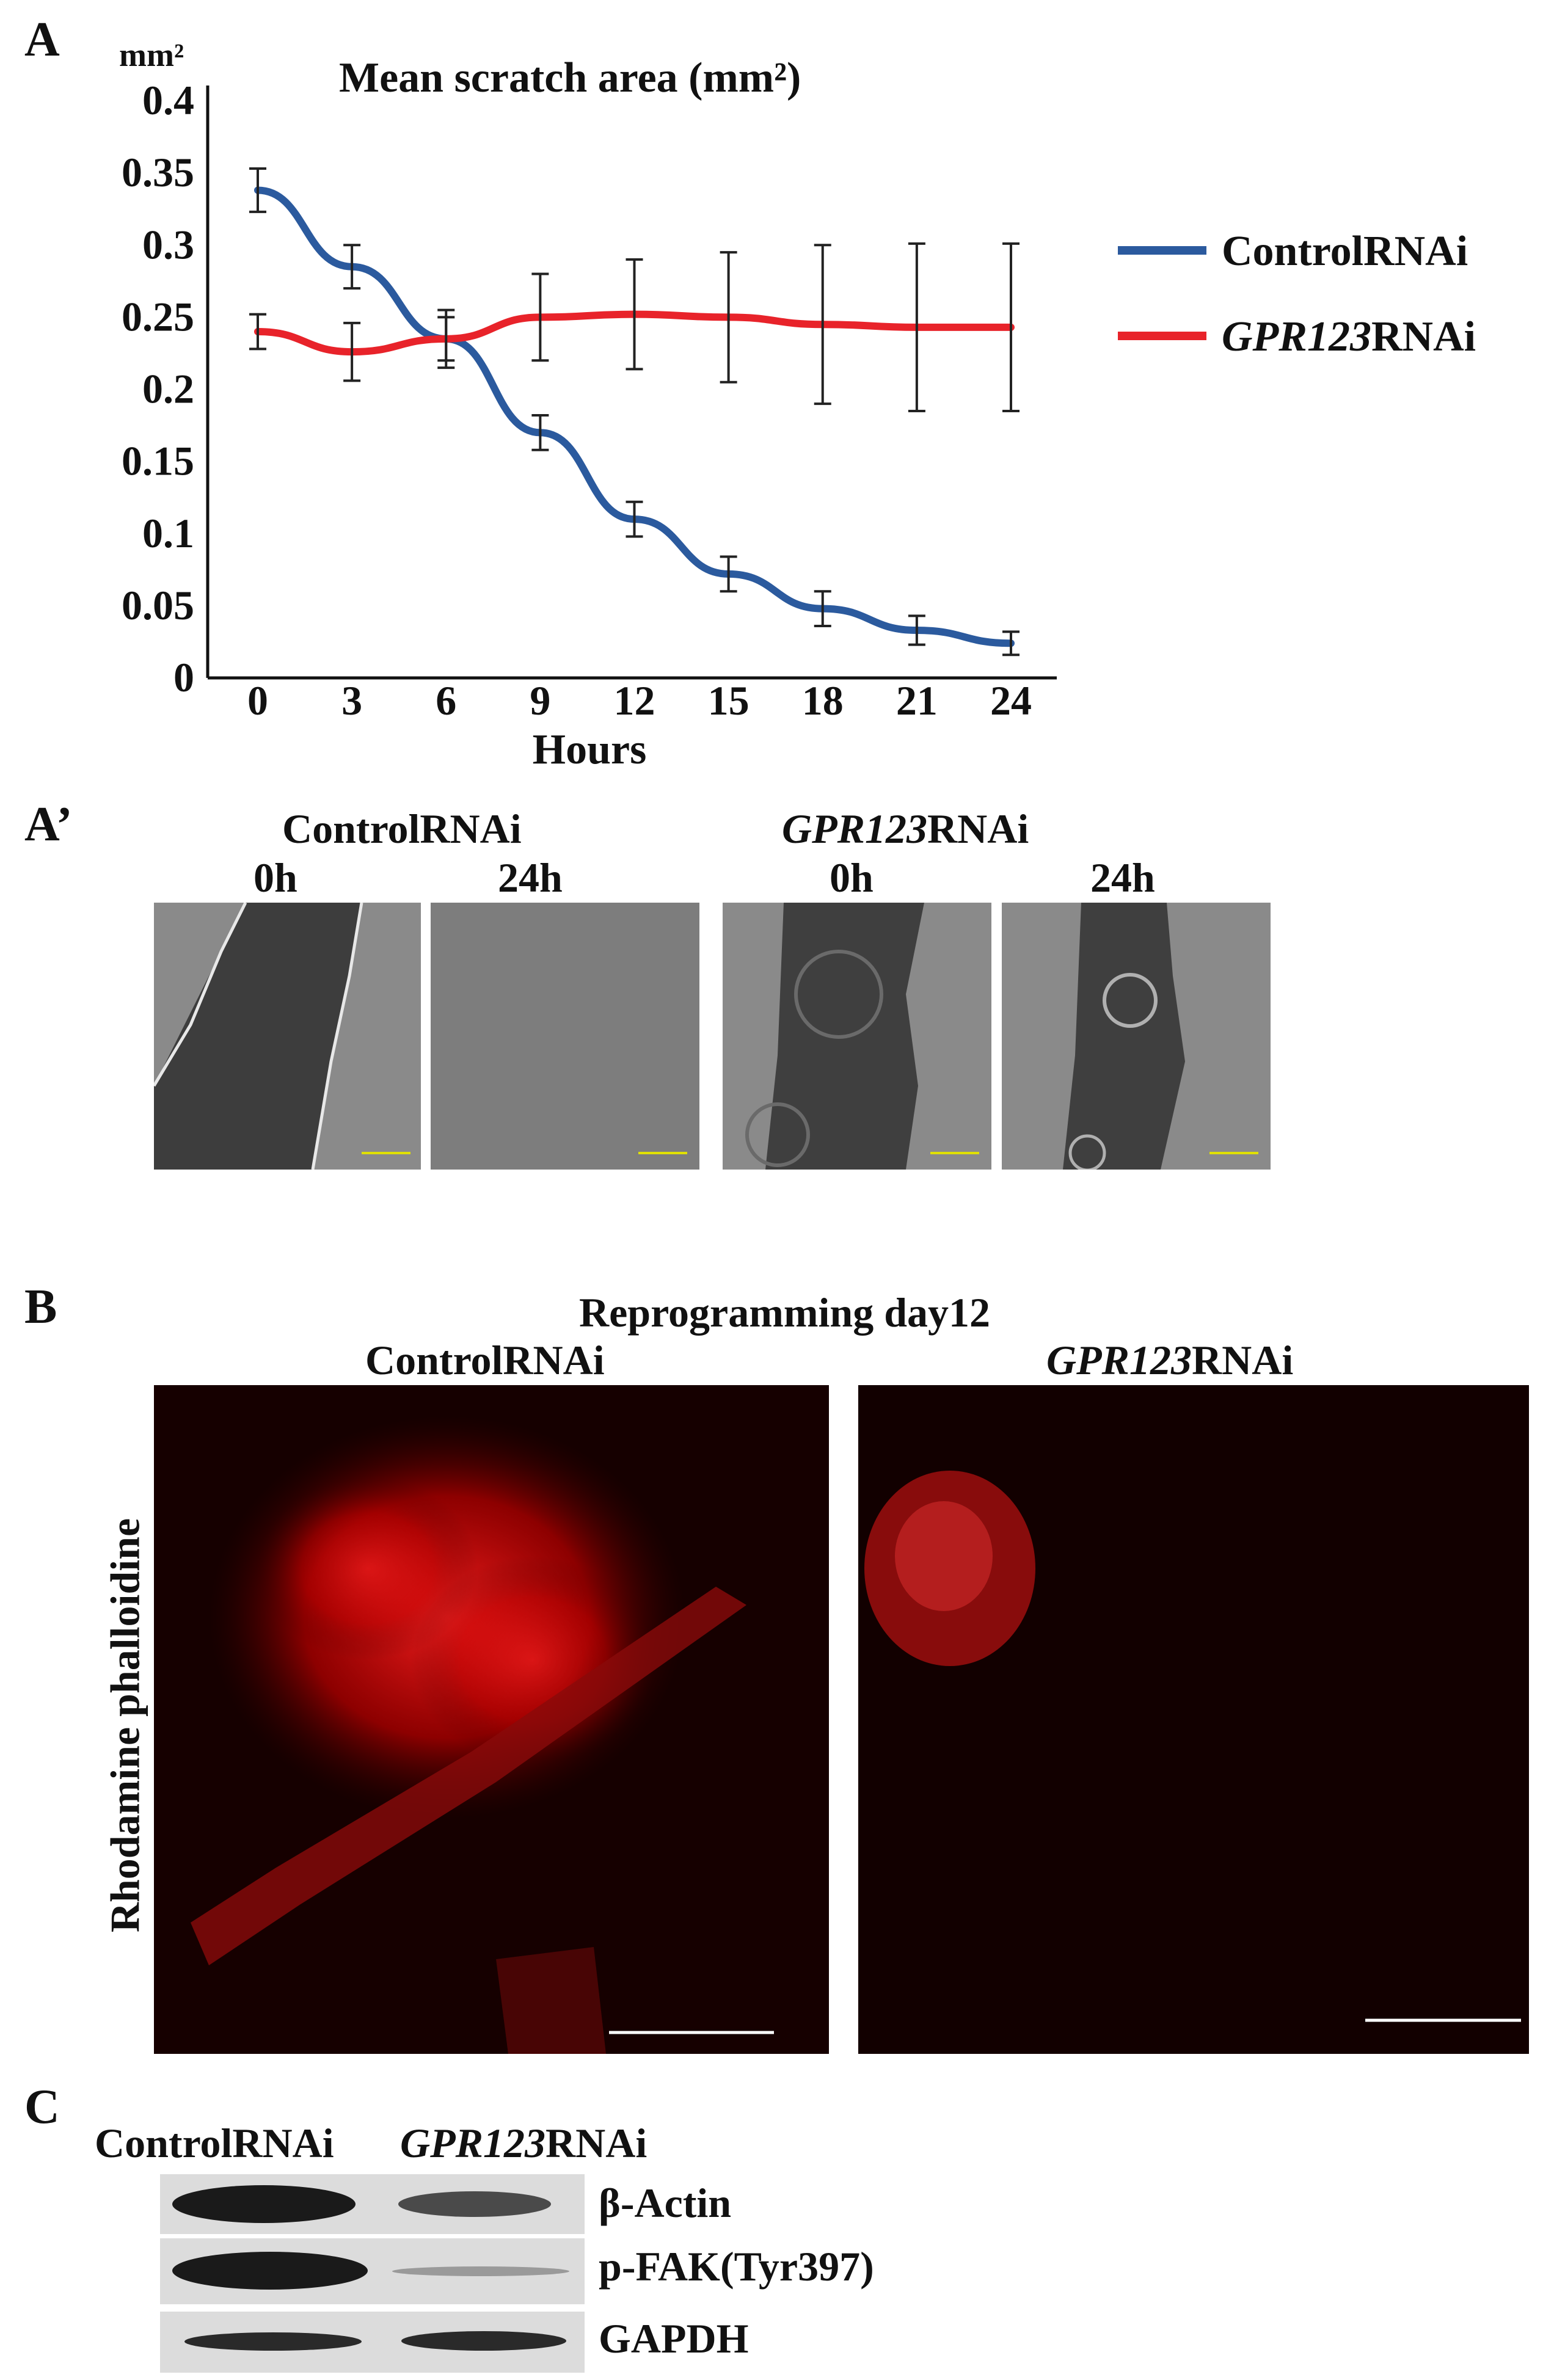  Describe the element at coordinates (590, 749) in the screenshot. I see `x-axis-label: Hours` at that location.